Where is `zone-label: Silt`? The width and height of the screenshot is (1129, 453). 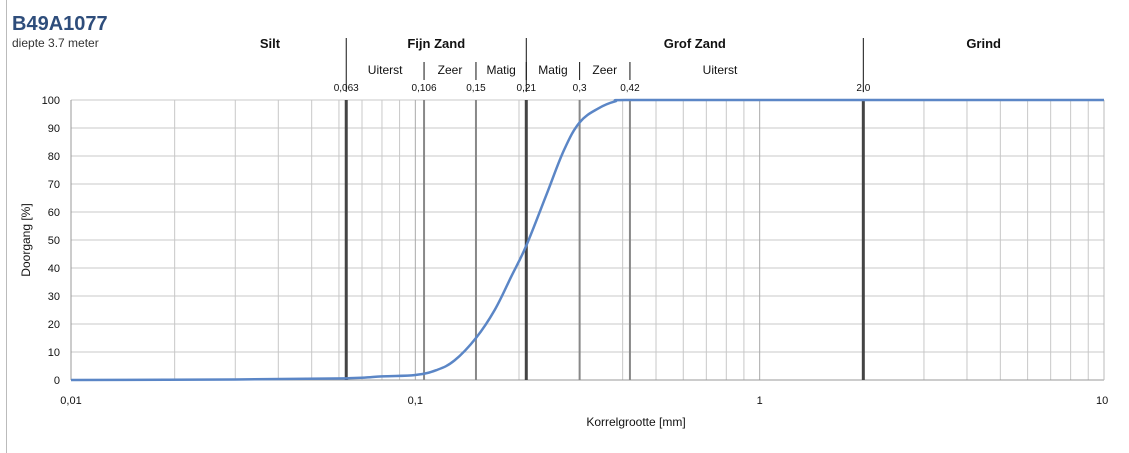 zone-label: Silt is located at coordinates (270, 43).